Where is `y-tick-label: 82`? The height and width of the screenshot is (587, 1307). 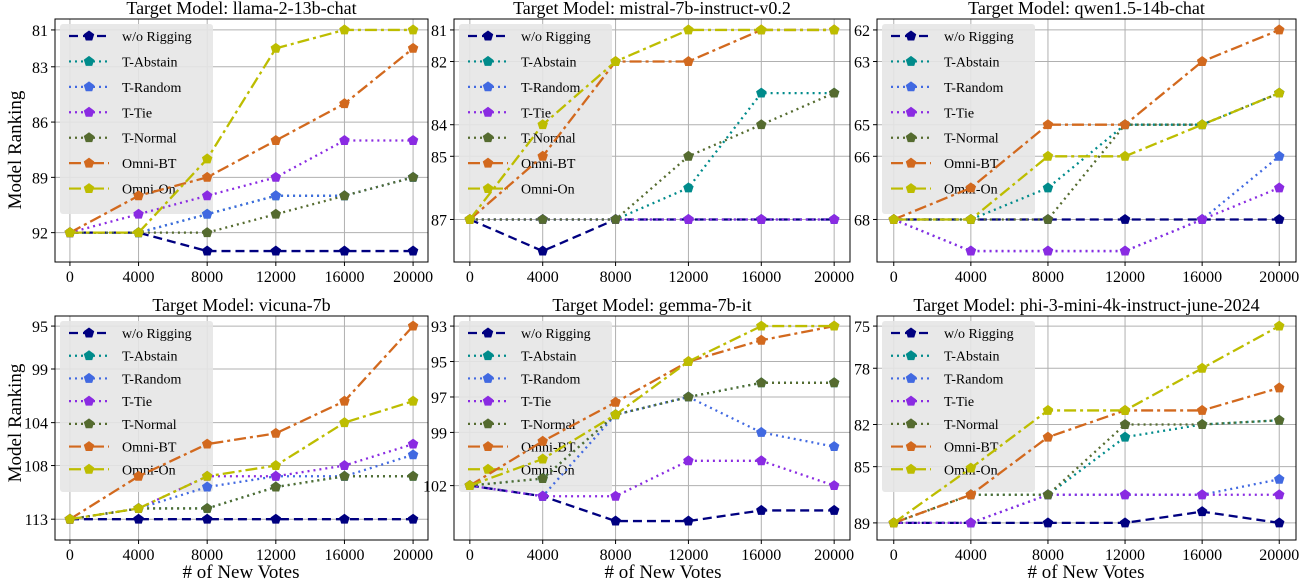 y-tick-label: 82 is located at coordinates (439, 63).